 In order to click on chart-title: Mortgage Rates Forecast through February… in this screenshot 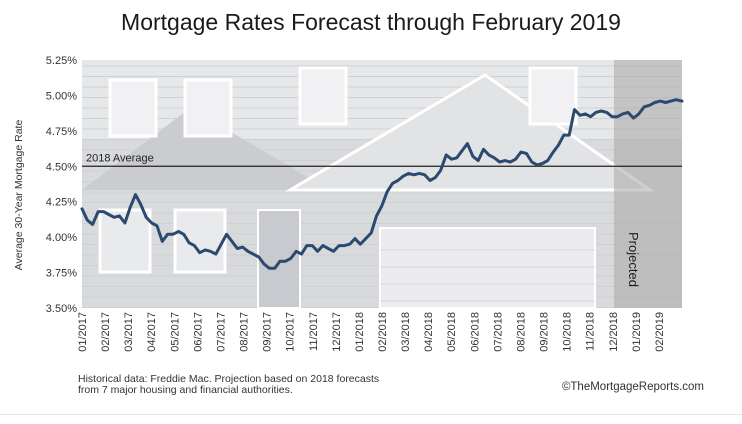, I will do `click(371, 22)`.